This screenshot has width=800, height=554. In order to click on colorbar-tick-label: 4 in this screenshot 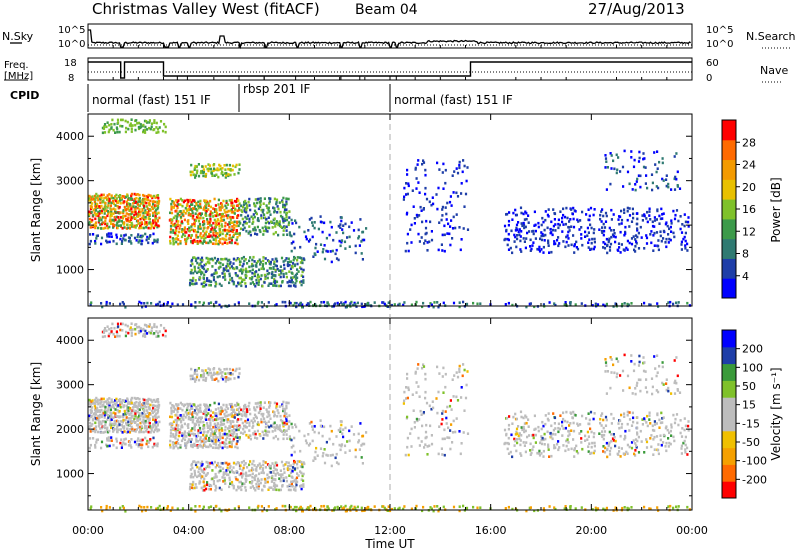, I will do `click(745, 276)`.